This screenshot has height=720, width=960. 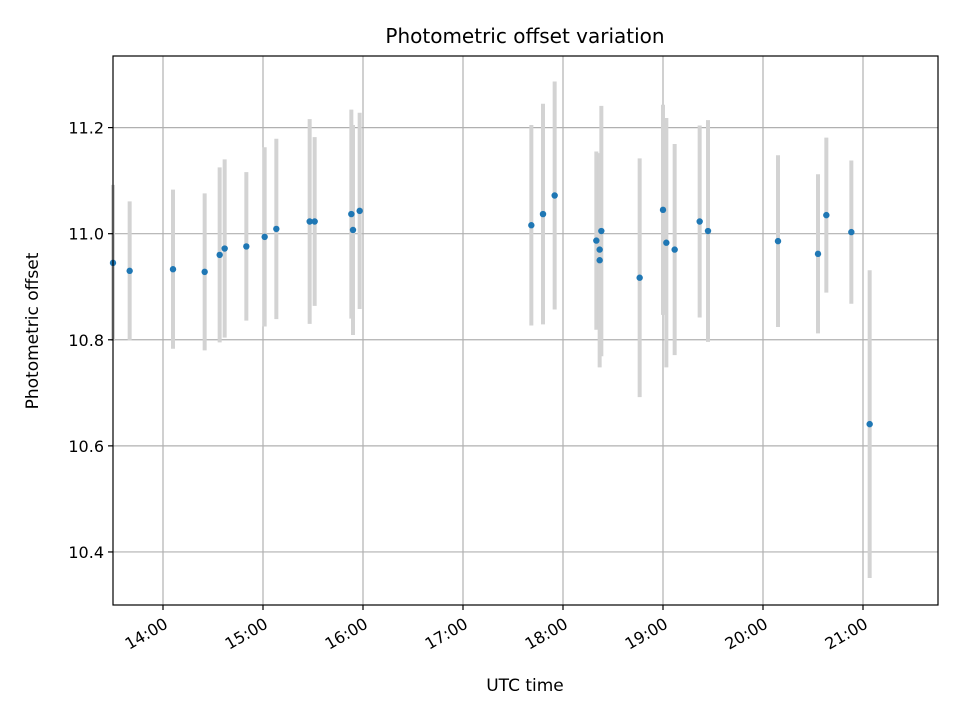 I want to click on y-tick-label: 10.6, so click(x=86, y=446).